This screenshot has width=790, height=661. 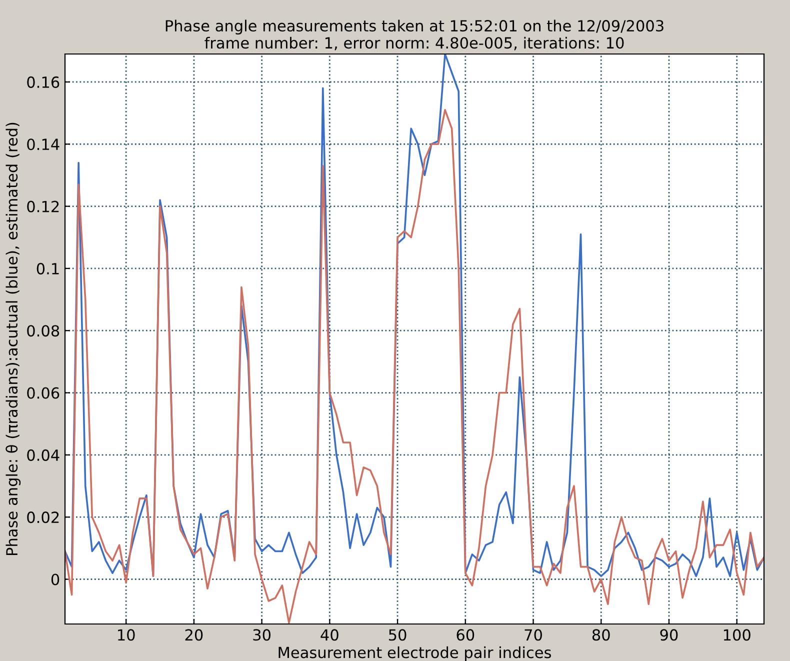 What do you see at coordinates (533, 635) in the screenshot?
I see `x-tick-label: 70` at bounding box center [533, 635].